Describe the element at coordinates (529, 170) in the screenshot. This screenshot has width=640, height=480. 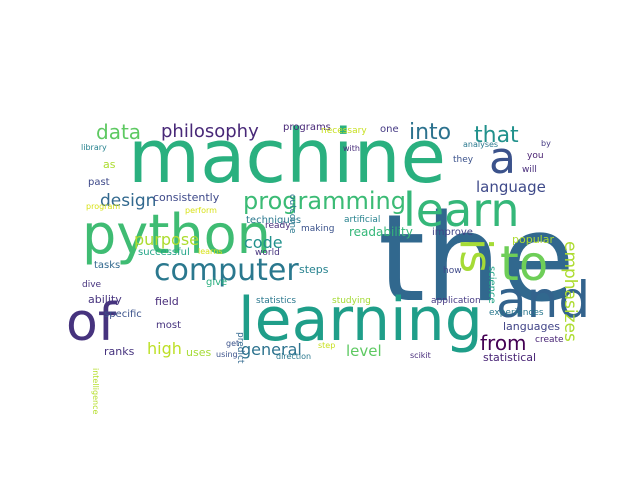
I see `cloud-word: will` at that location.